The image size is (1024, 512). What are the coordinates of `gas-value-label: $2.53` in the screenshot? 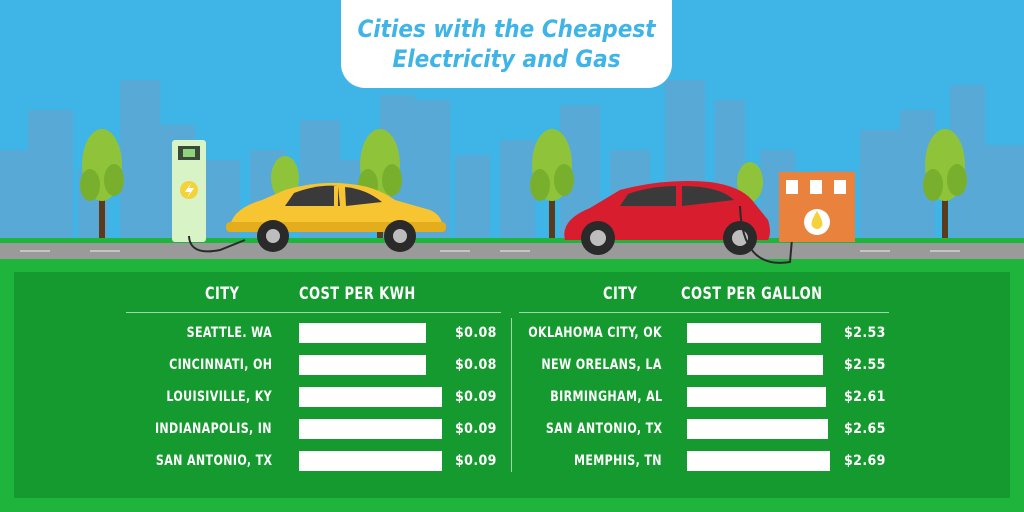 It's located at (865, 333).